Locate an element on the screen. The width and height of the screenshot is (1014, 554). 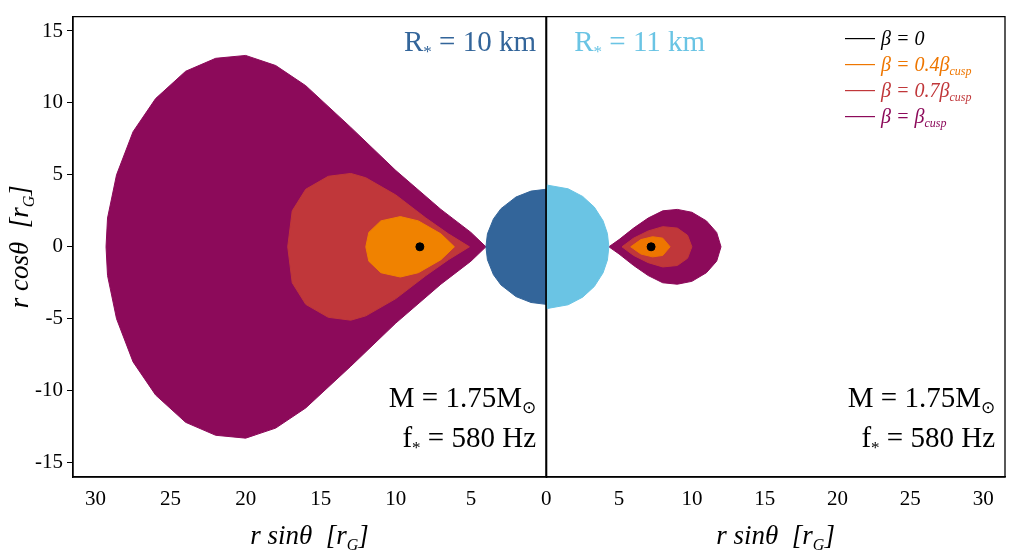
y-tick-label: 0 is located at coordinates (57, 245).